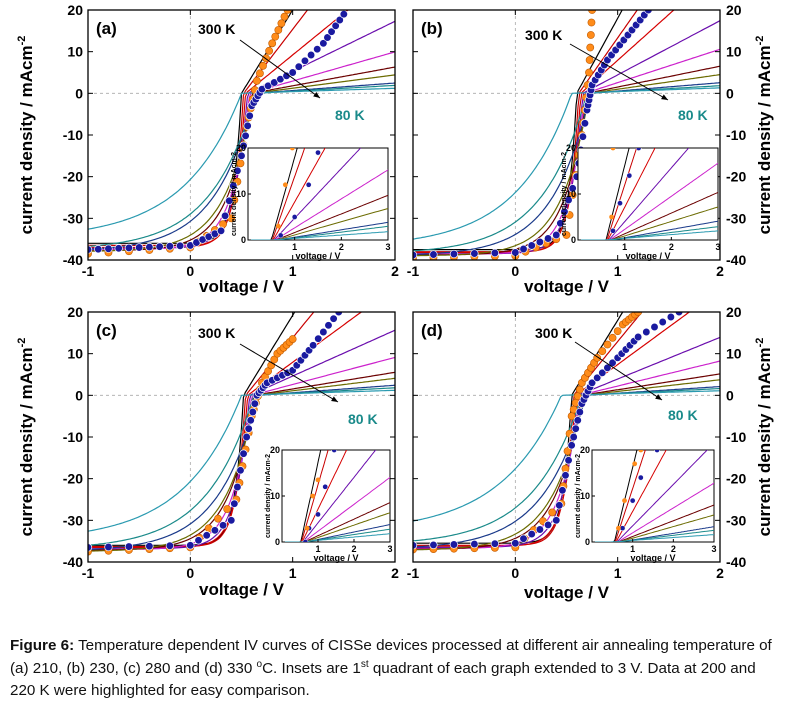 Image resolution: width=788 pixels, height=709 pixels. I want to click on inset-x-tick-label: 1, so click(624, 247).